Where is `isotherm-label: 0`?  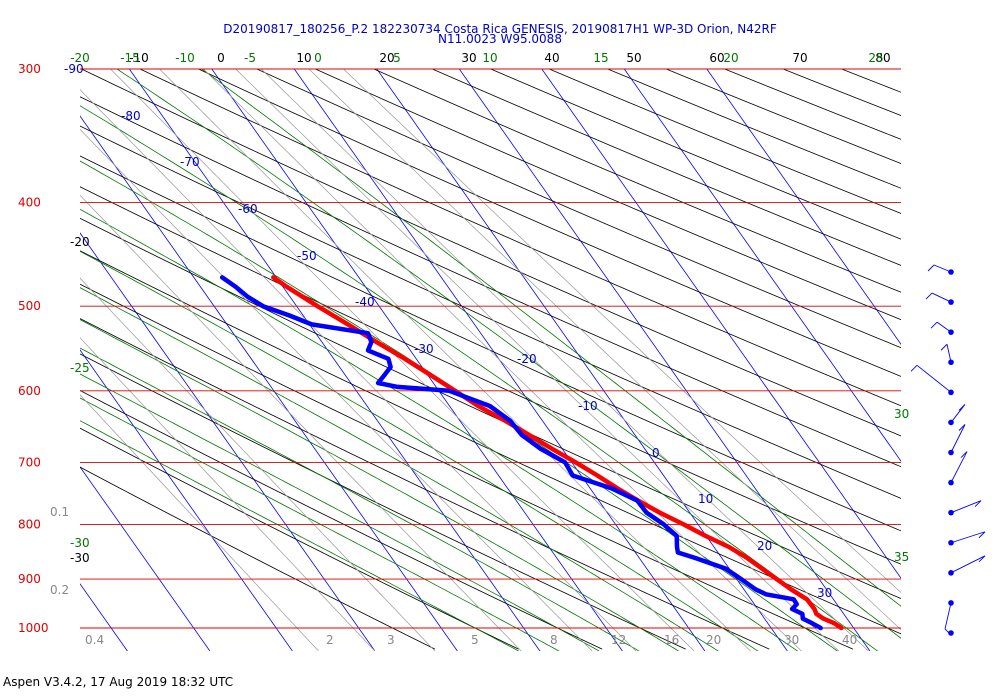
isotherm-label: 0 is located at coordinates (656, 453).